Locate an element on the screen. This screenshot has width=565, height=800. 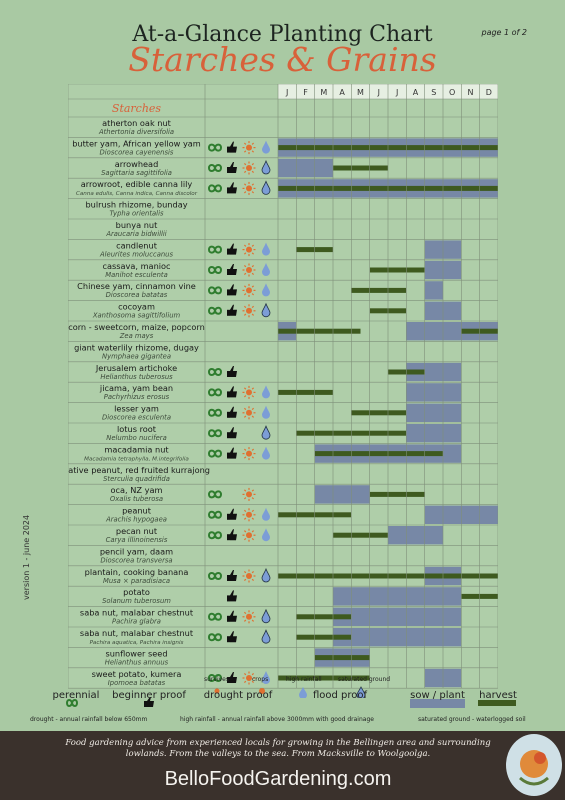
crop-name: jicama, yam bean is located at coordinates (136, 388).